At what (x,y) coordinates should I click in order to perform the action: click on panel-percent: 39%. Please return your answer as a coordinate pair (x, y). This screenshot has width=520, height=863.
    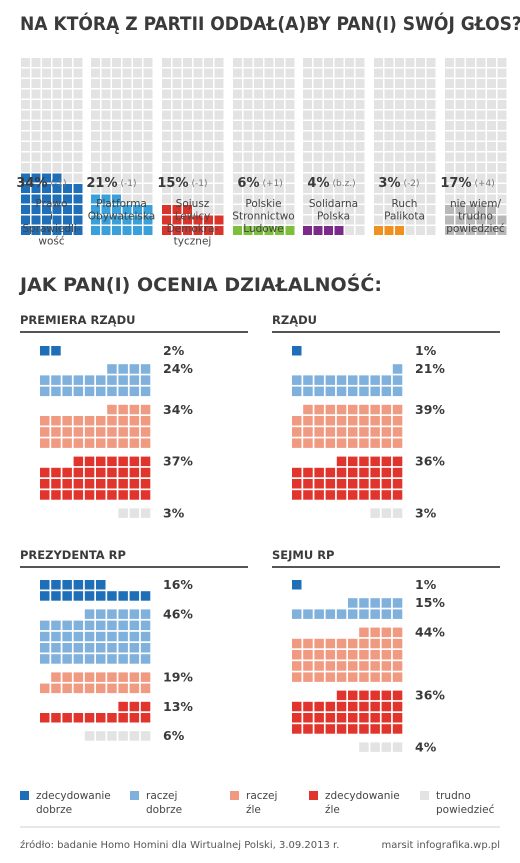
    Looking at the image, I should click on (430, 409).